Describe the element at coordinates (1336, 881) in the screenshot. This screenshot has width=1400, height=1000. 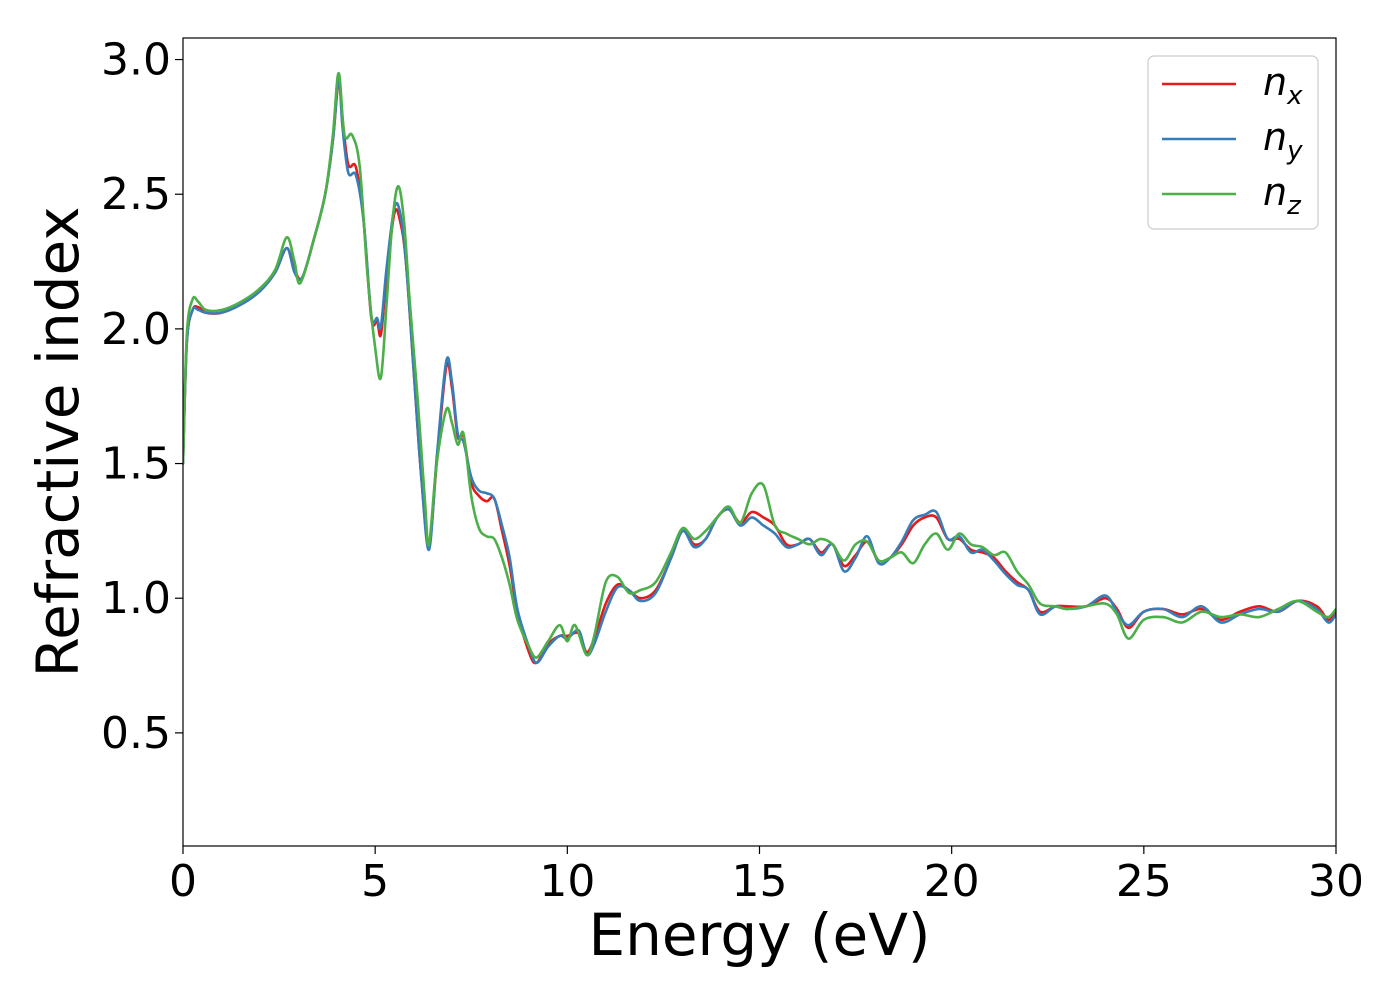
I see `x-tick-label: 30` at that location.